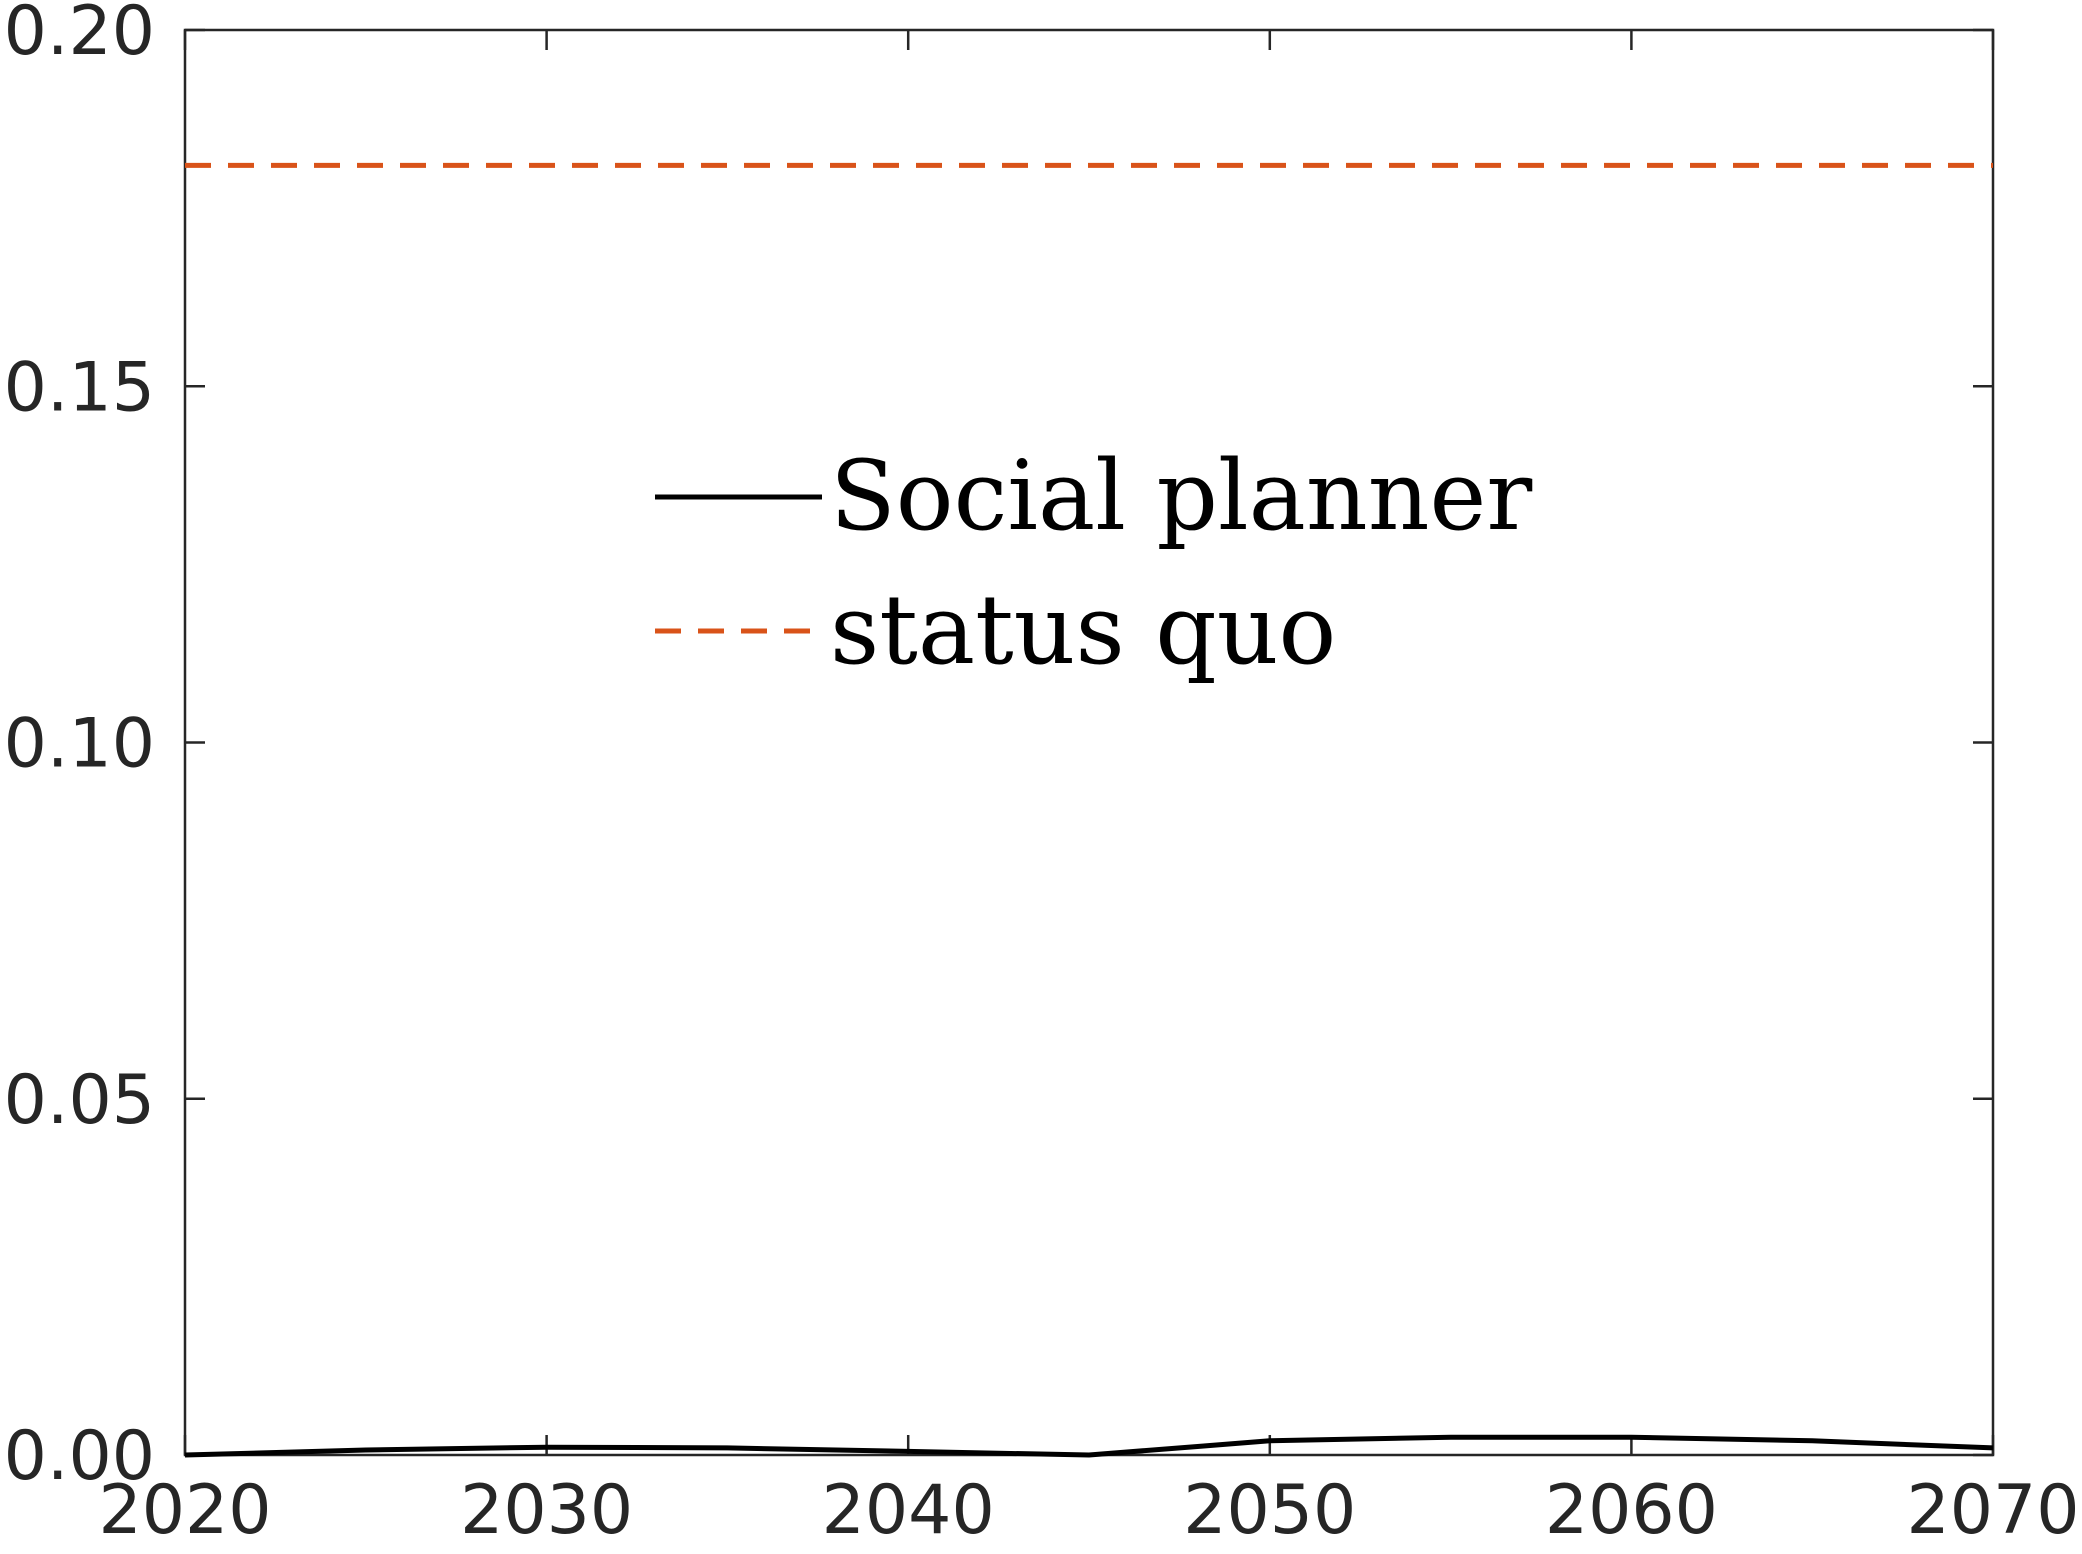  I want to click on x-tick-label: 2030, so click(546, 1510).